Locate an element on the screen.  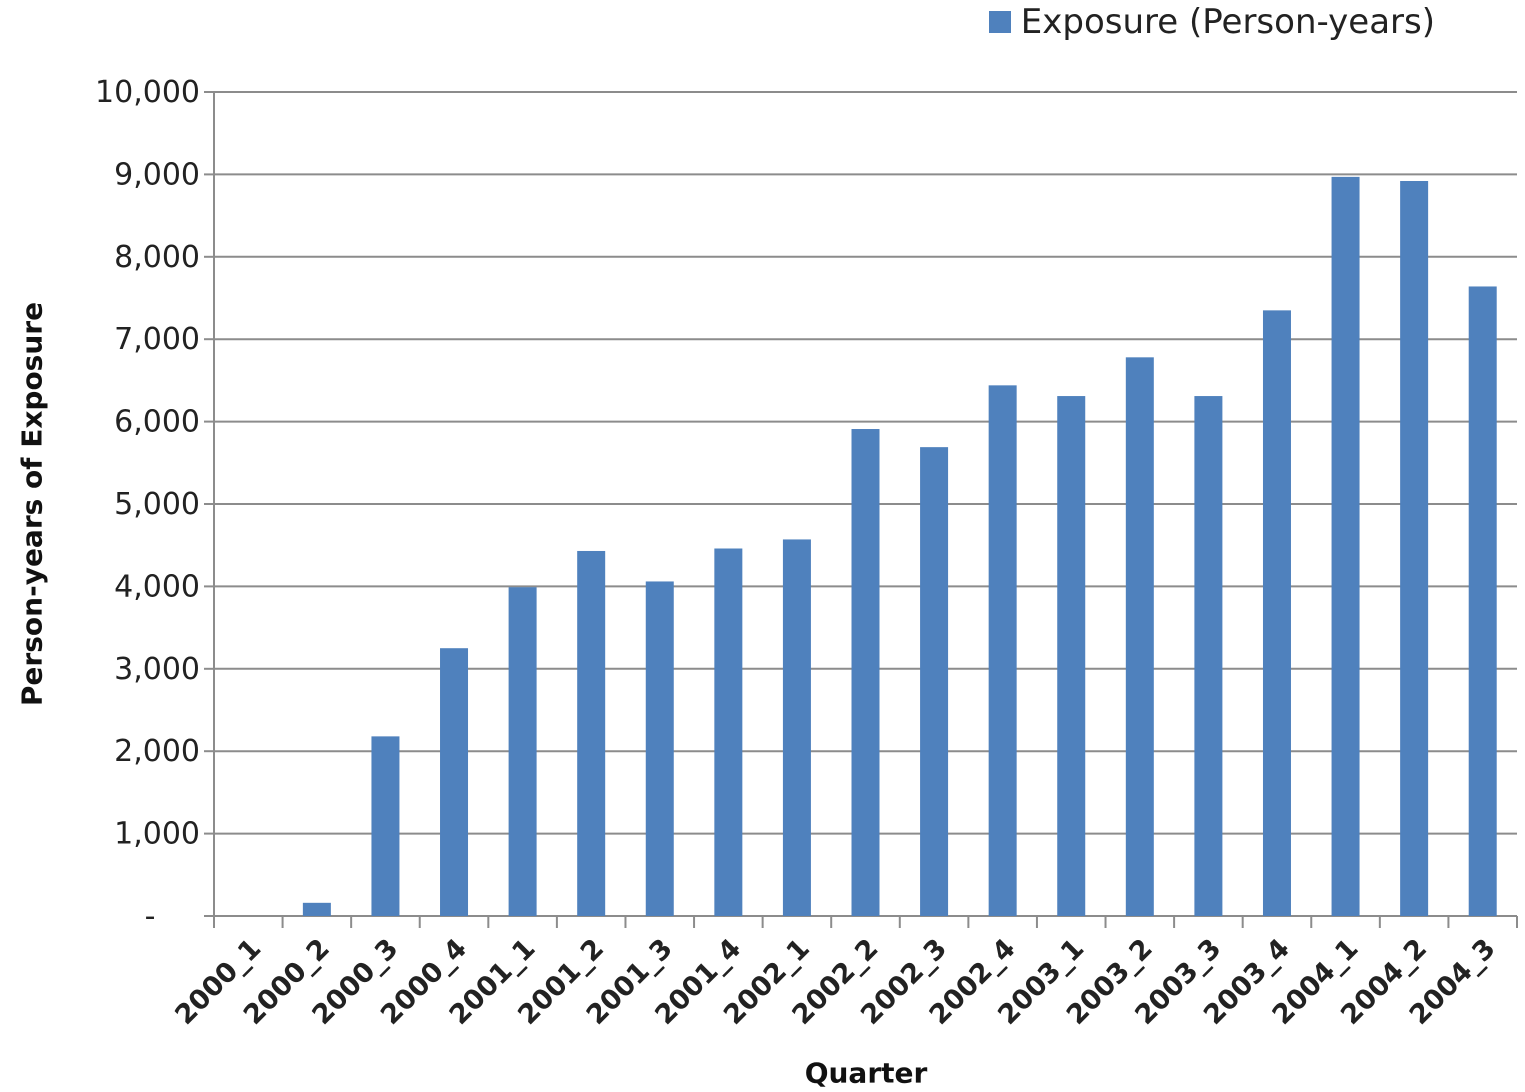
y-axis-title: Person-years of Exposure is located at coordinates (32, 504).